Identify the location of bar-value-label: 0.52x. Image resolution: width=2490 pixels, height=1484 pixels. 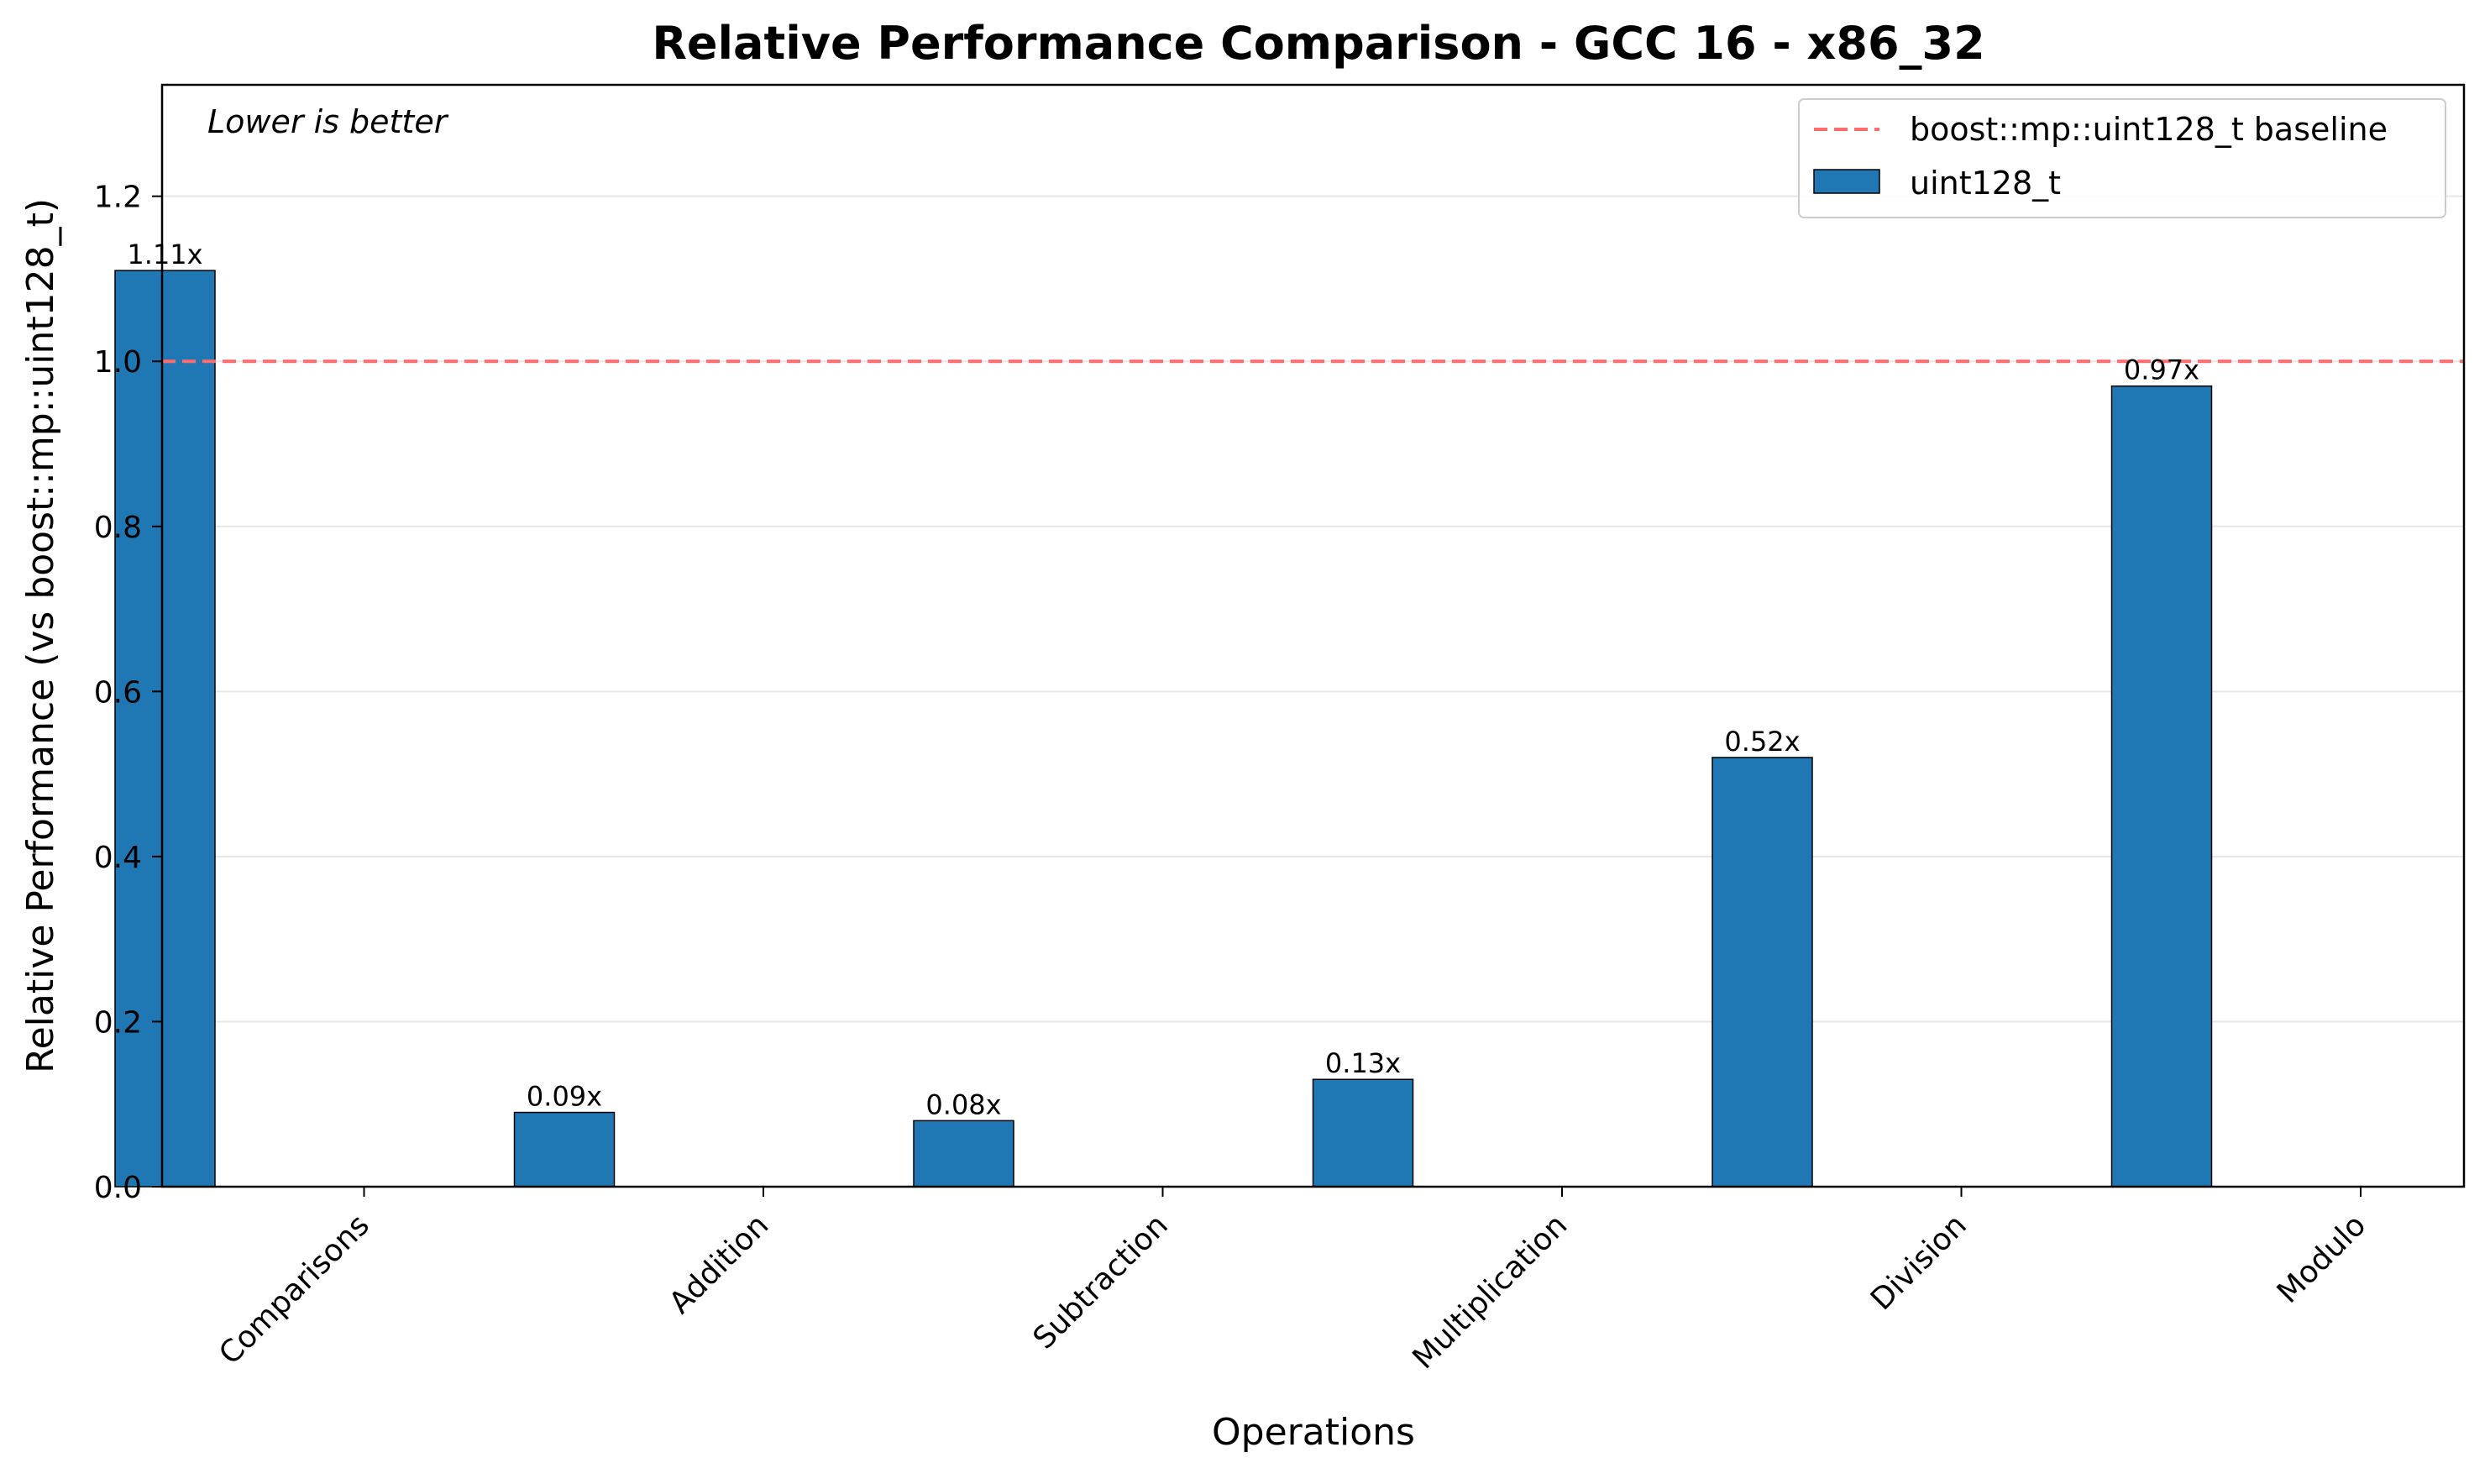
(1762, 742).